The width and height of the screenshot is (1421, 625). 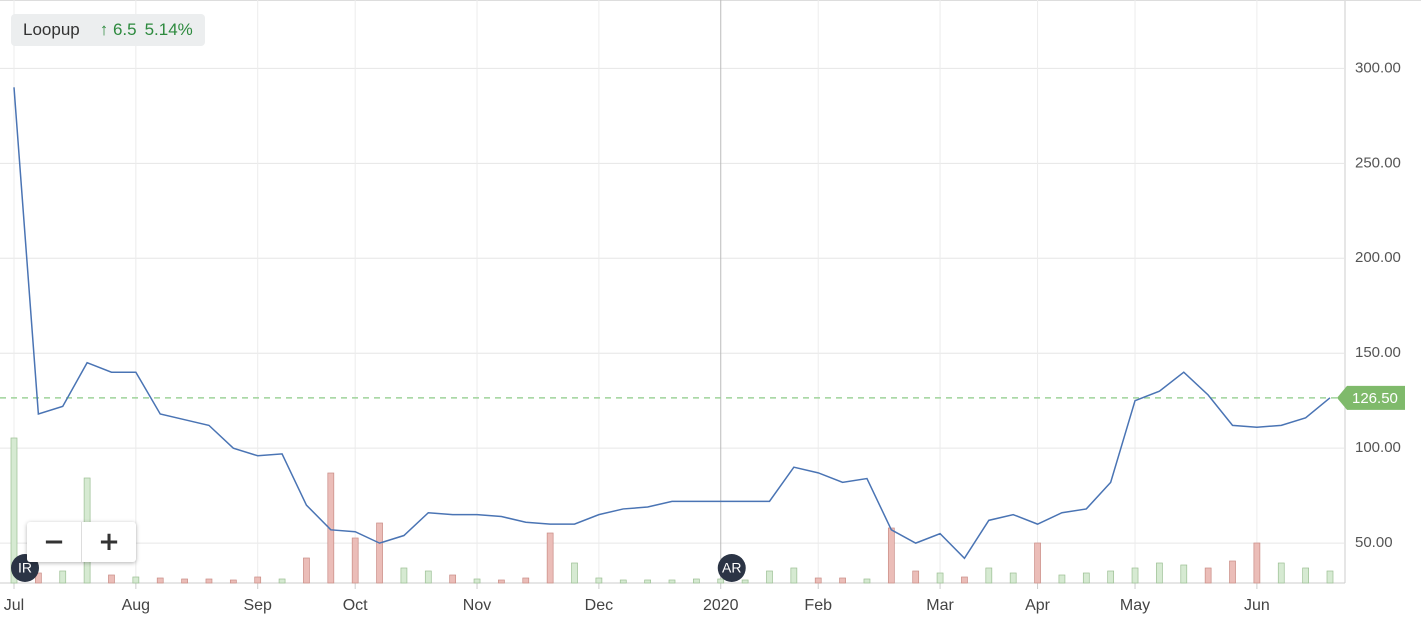 I want to click on event-label: AR, so click(x=731, y=568).